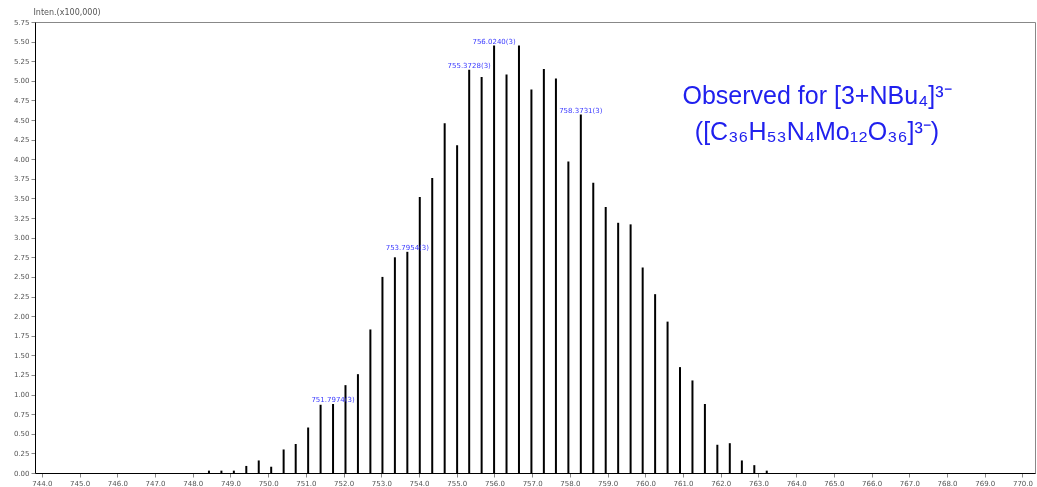  Describe the element at coordinates (67, 12) in the screenshot. I see `y-axis-title: Inten.(x100,000)` at that location.